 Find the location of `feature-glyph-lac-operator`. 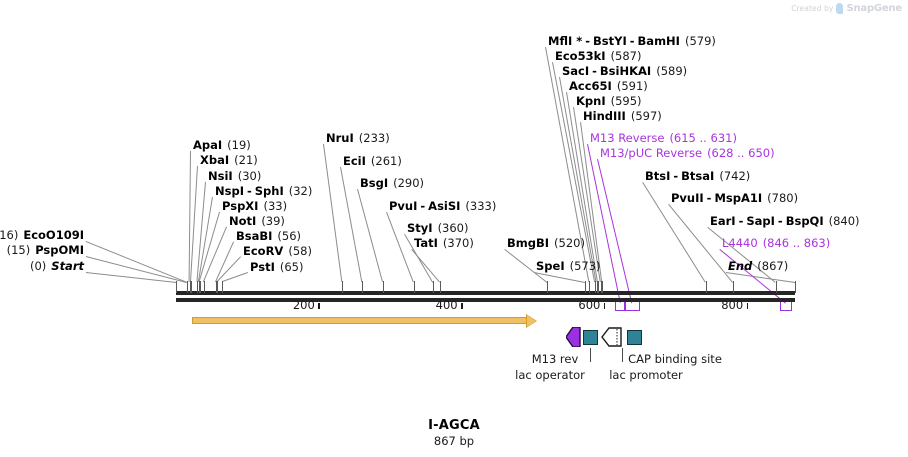

feature-glyph-lac-operator is located at coordinates (590, 337).